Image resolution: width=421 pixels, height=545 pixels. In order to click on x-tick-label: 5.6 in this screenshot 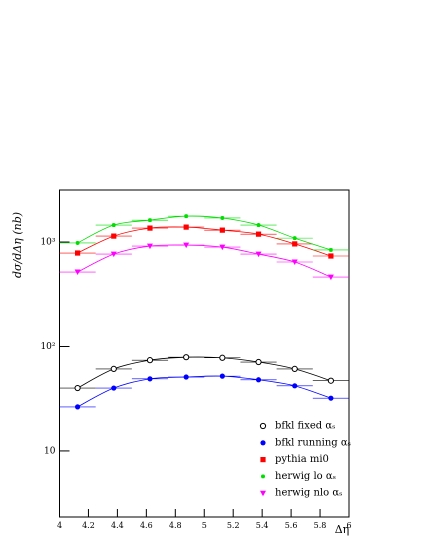, I will do `click(291, 525)`.